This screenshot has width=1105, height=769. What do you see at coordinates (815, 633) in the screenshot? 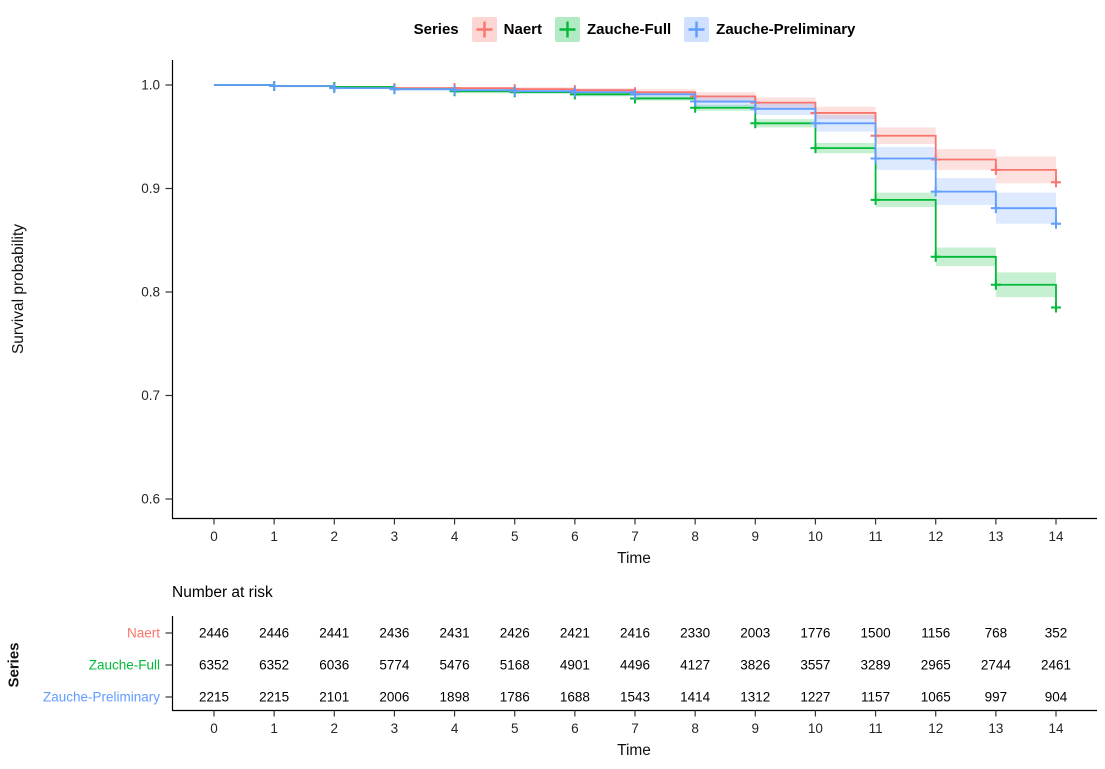
I see `risk-count: 1776` at bounding box center [815, 633].